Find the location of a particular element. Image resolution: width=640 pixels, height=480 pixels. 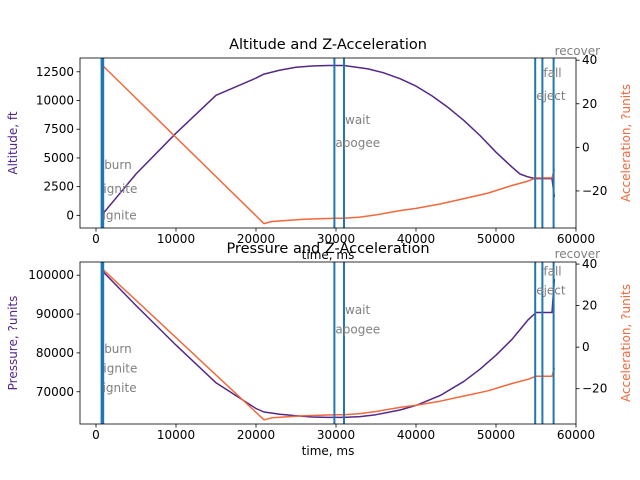

chart-title: Pressure and Z-Acceleration is located at coordinates (327, 249).